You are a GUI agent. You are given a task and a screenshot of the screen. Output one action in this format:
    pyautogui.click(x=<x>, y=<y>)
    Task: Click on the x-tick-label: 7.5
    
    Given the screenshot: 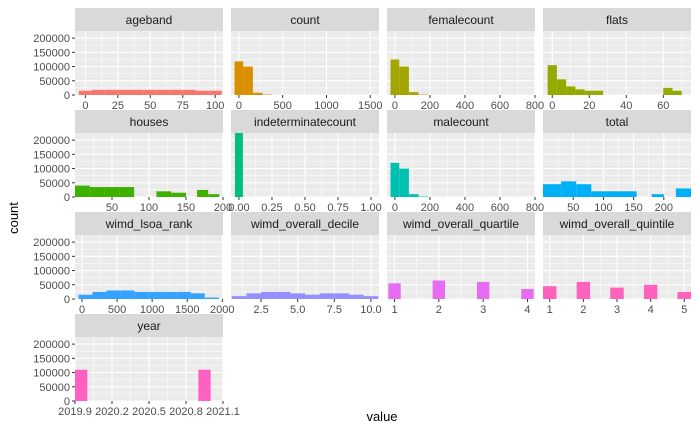 What is the action you would take?
    pyautogui.click(x=334, y=310)
    